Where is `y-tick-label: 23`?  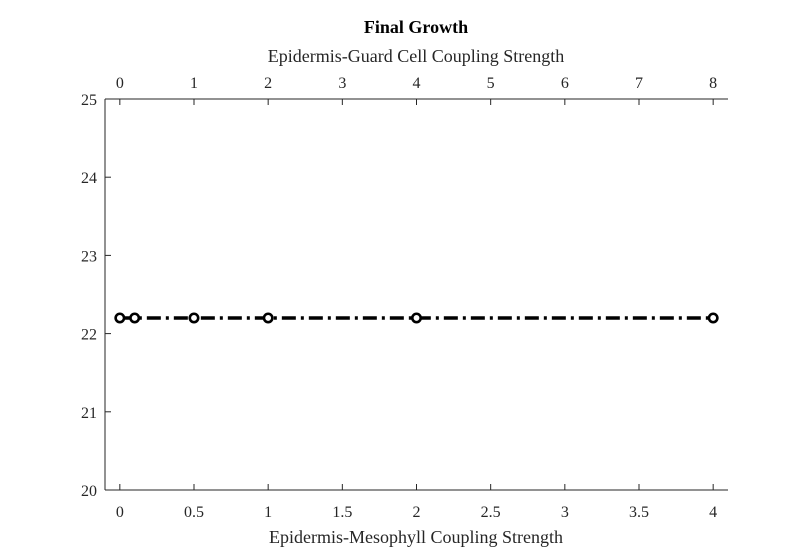 y-tick-label: 23 is located at coordinates (89, 256).